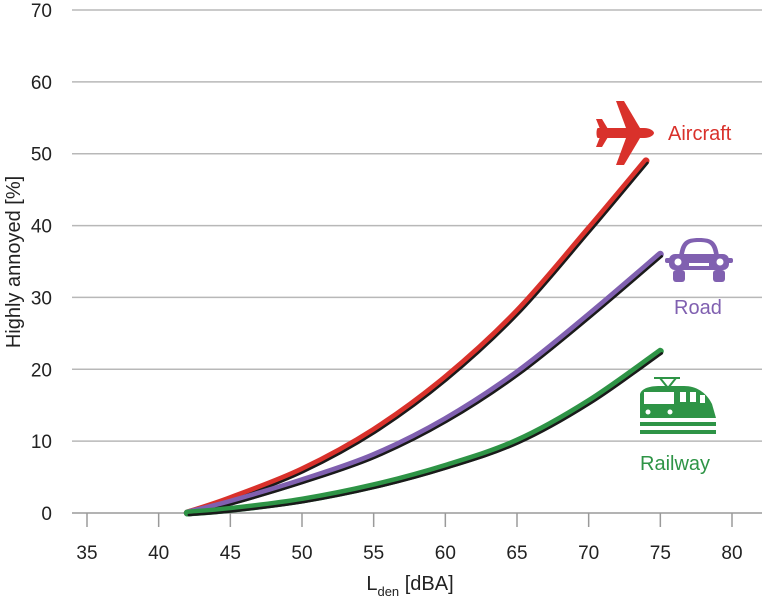  Describe the element at coordinates (660, 553) in the screenshot. I see `x-tick-label-75: 75` at that location.